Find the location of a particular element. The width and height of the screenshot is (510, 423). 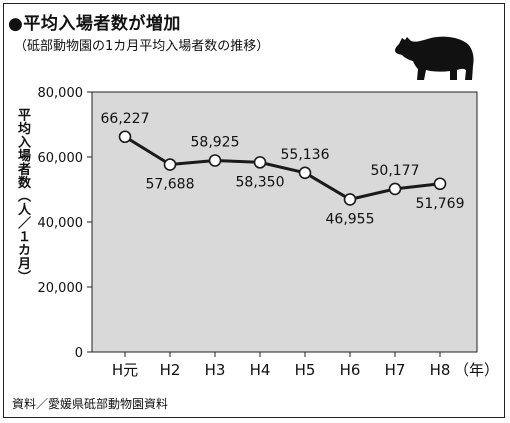

y-tick-label: 80,000 is located at coordinates (61, 93).